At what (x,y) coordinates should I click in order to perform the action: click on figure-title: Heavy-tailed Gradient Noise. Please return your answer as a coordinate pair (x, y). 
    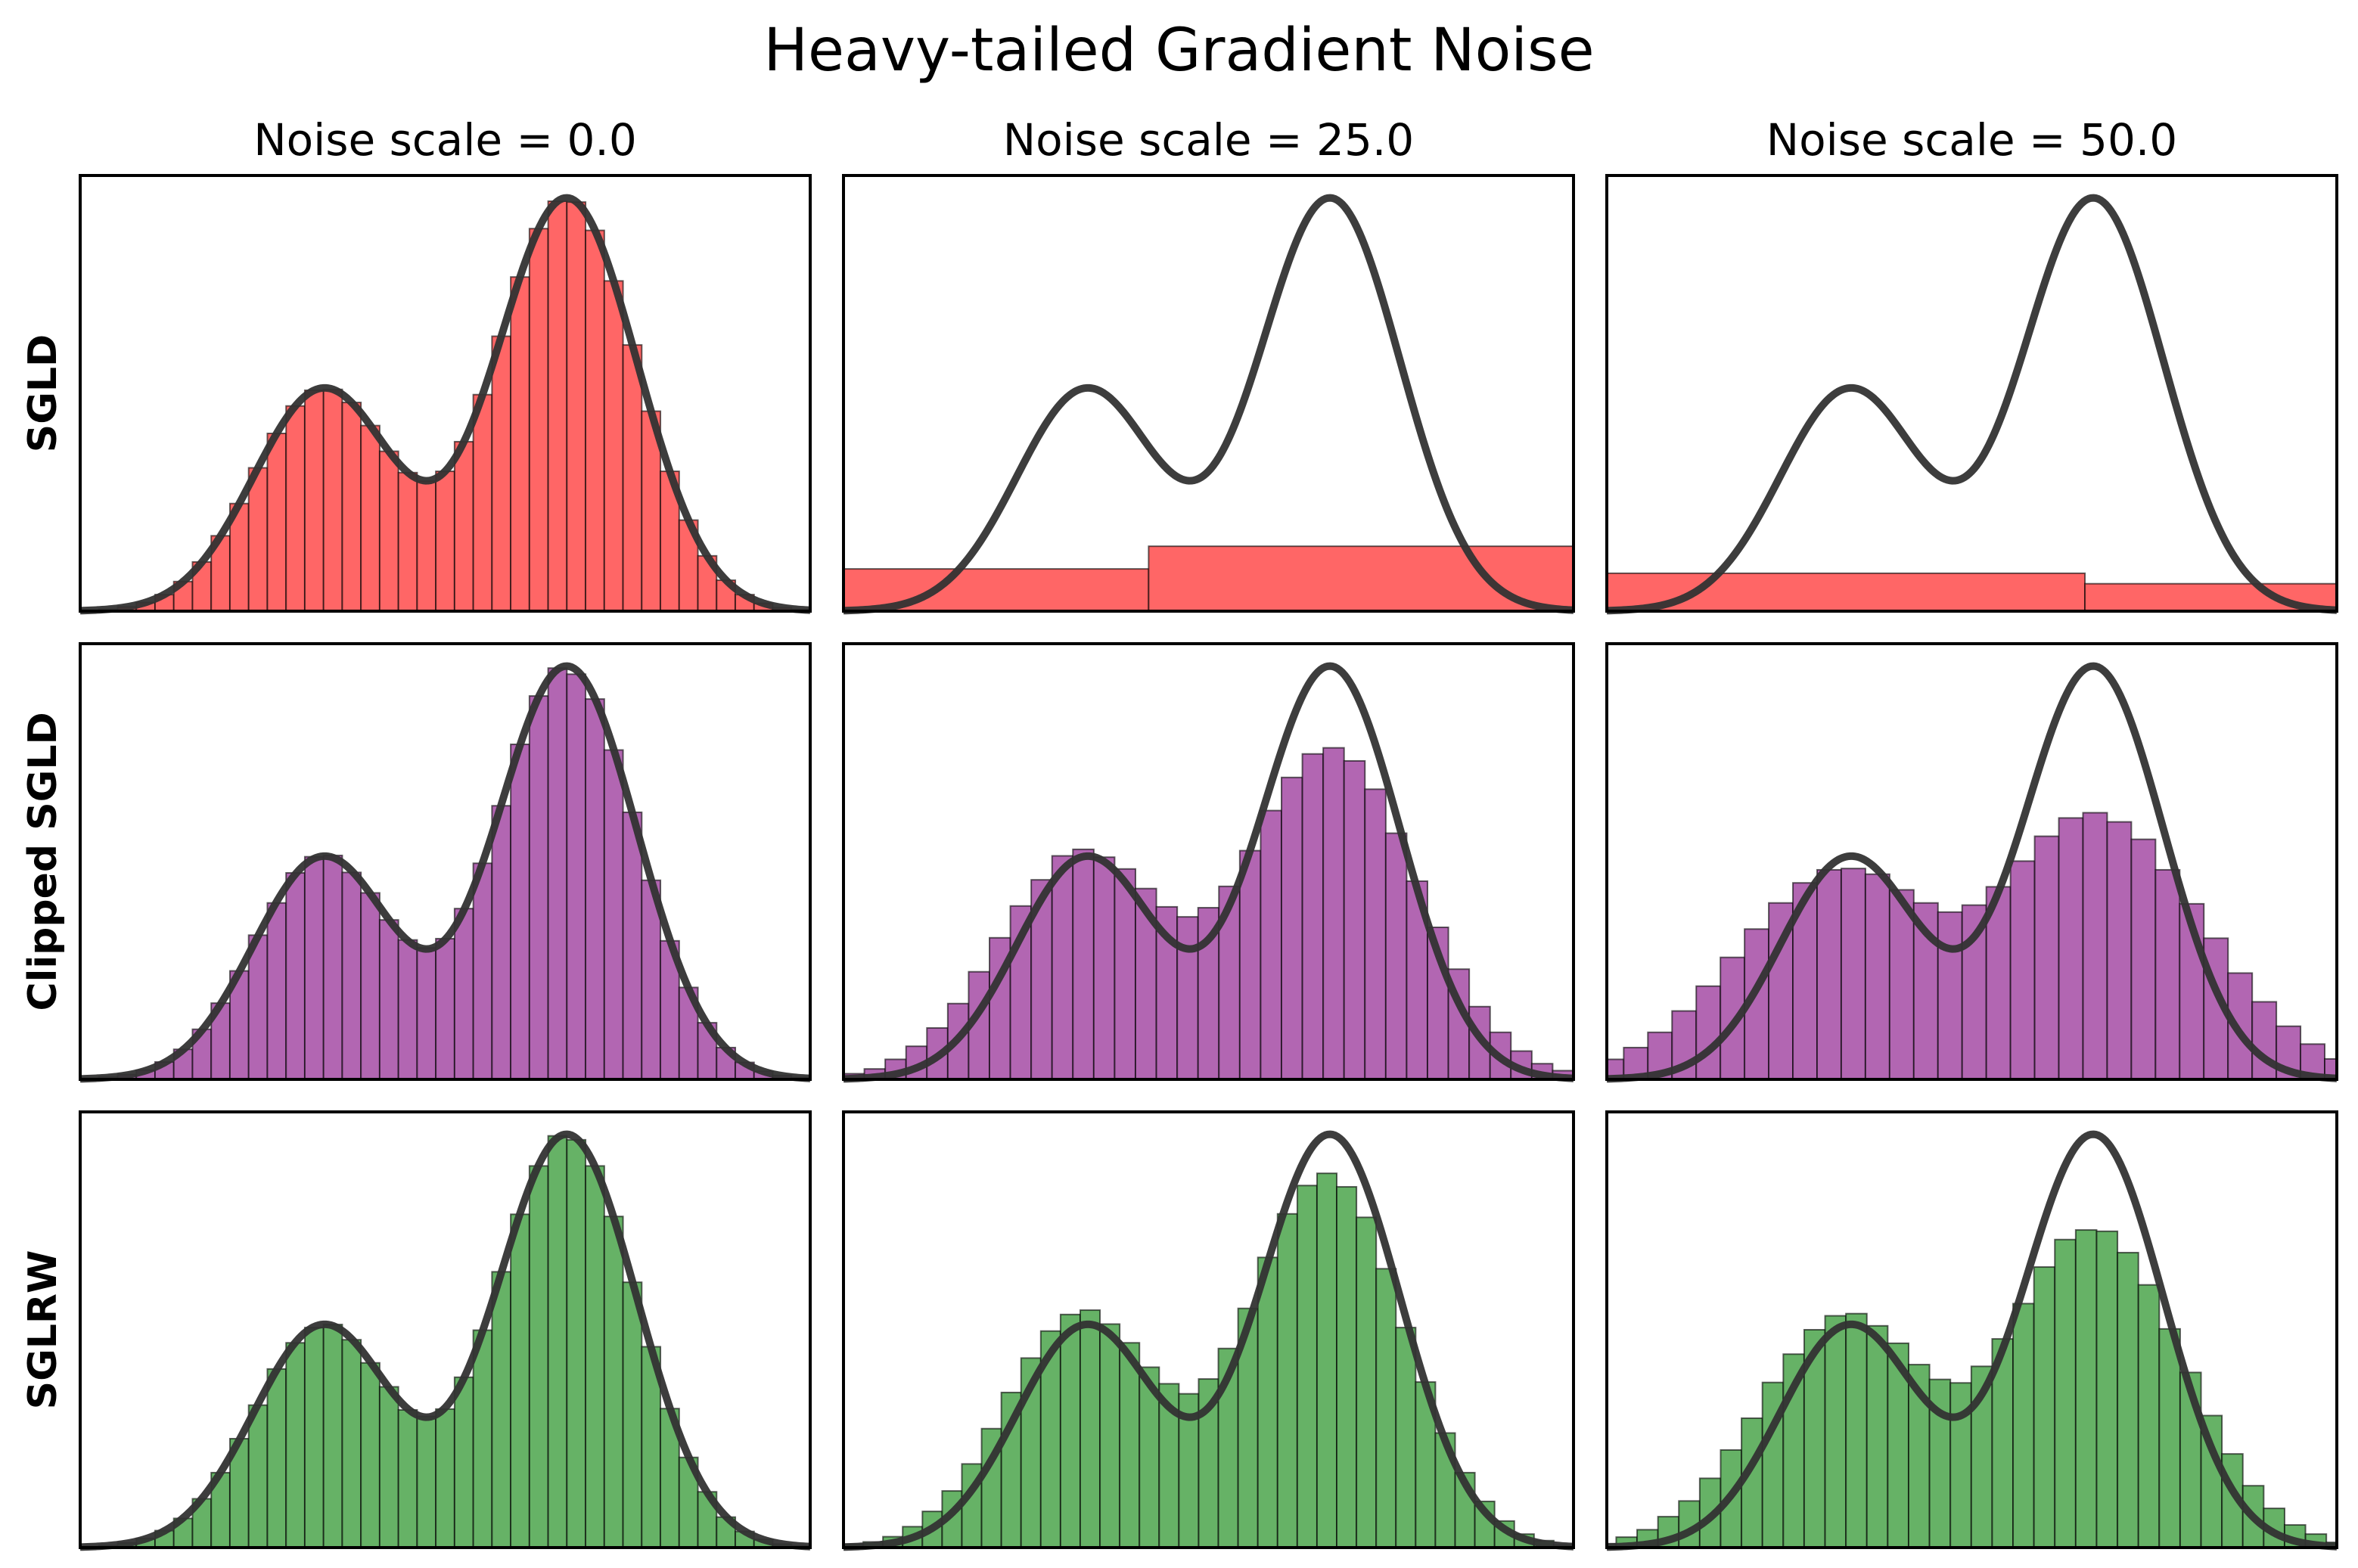
    Looking at the image, I should click on (1179, 51).